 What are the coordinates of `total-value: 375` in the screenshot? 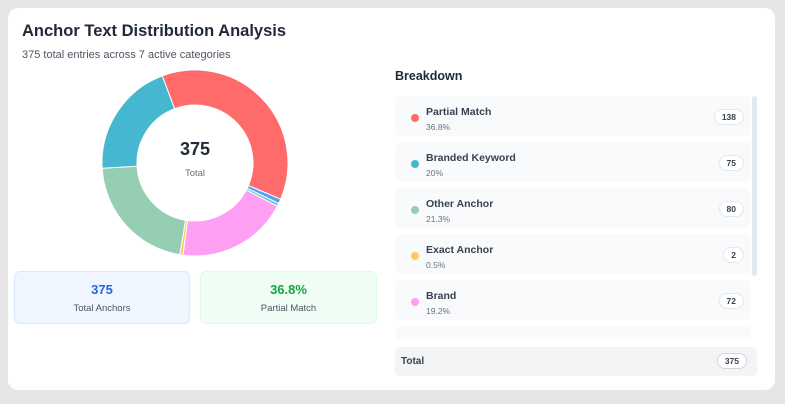 It's located at (731, 361).